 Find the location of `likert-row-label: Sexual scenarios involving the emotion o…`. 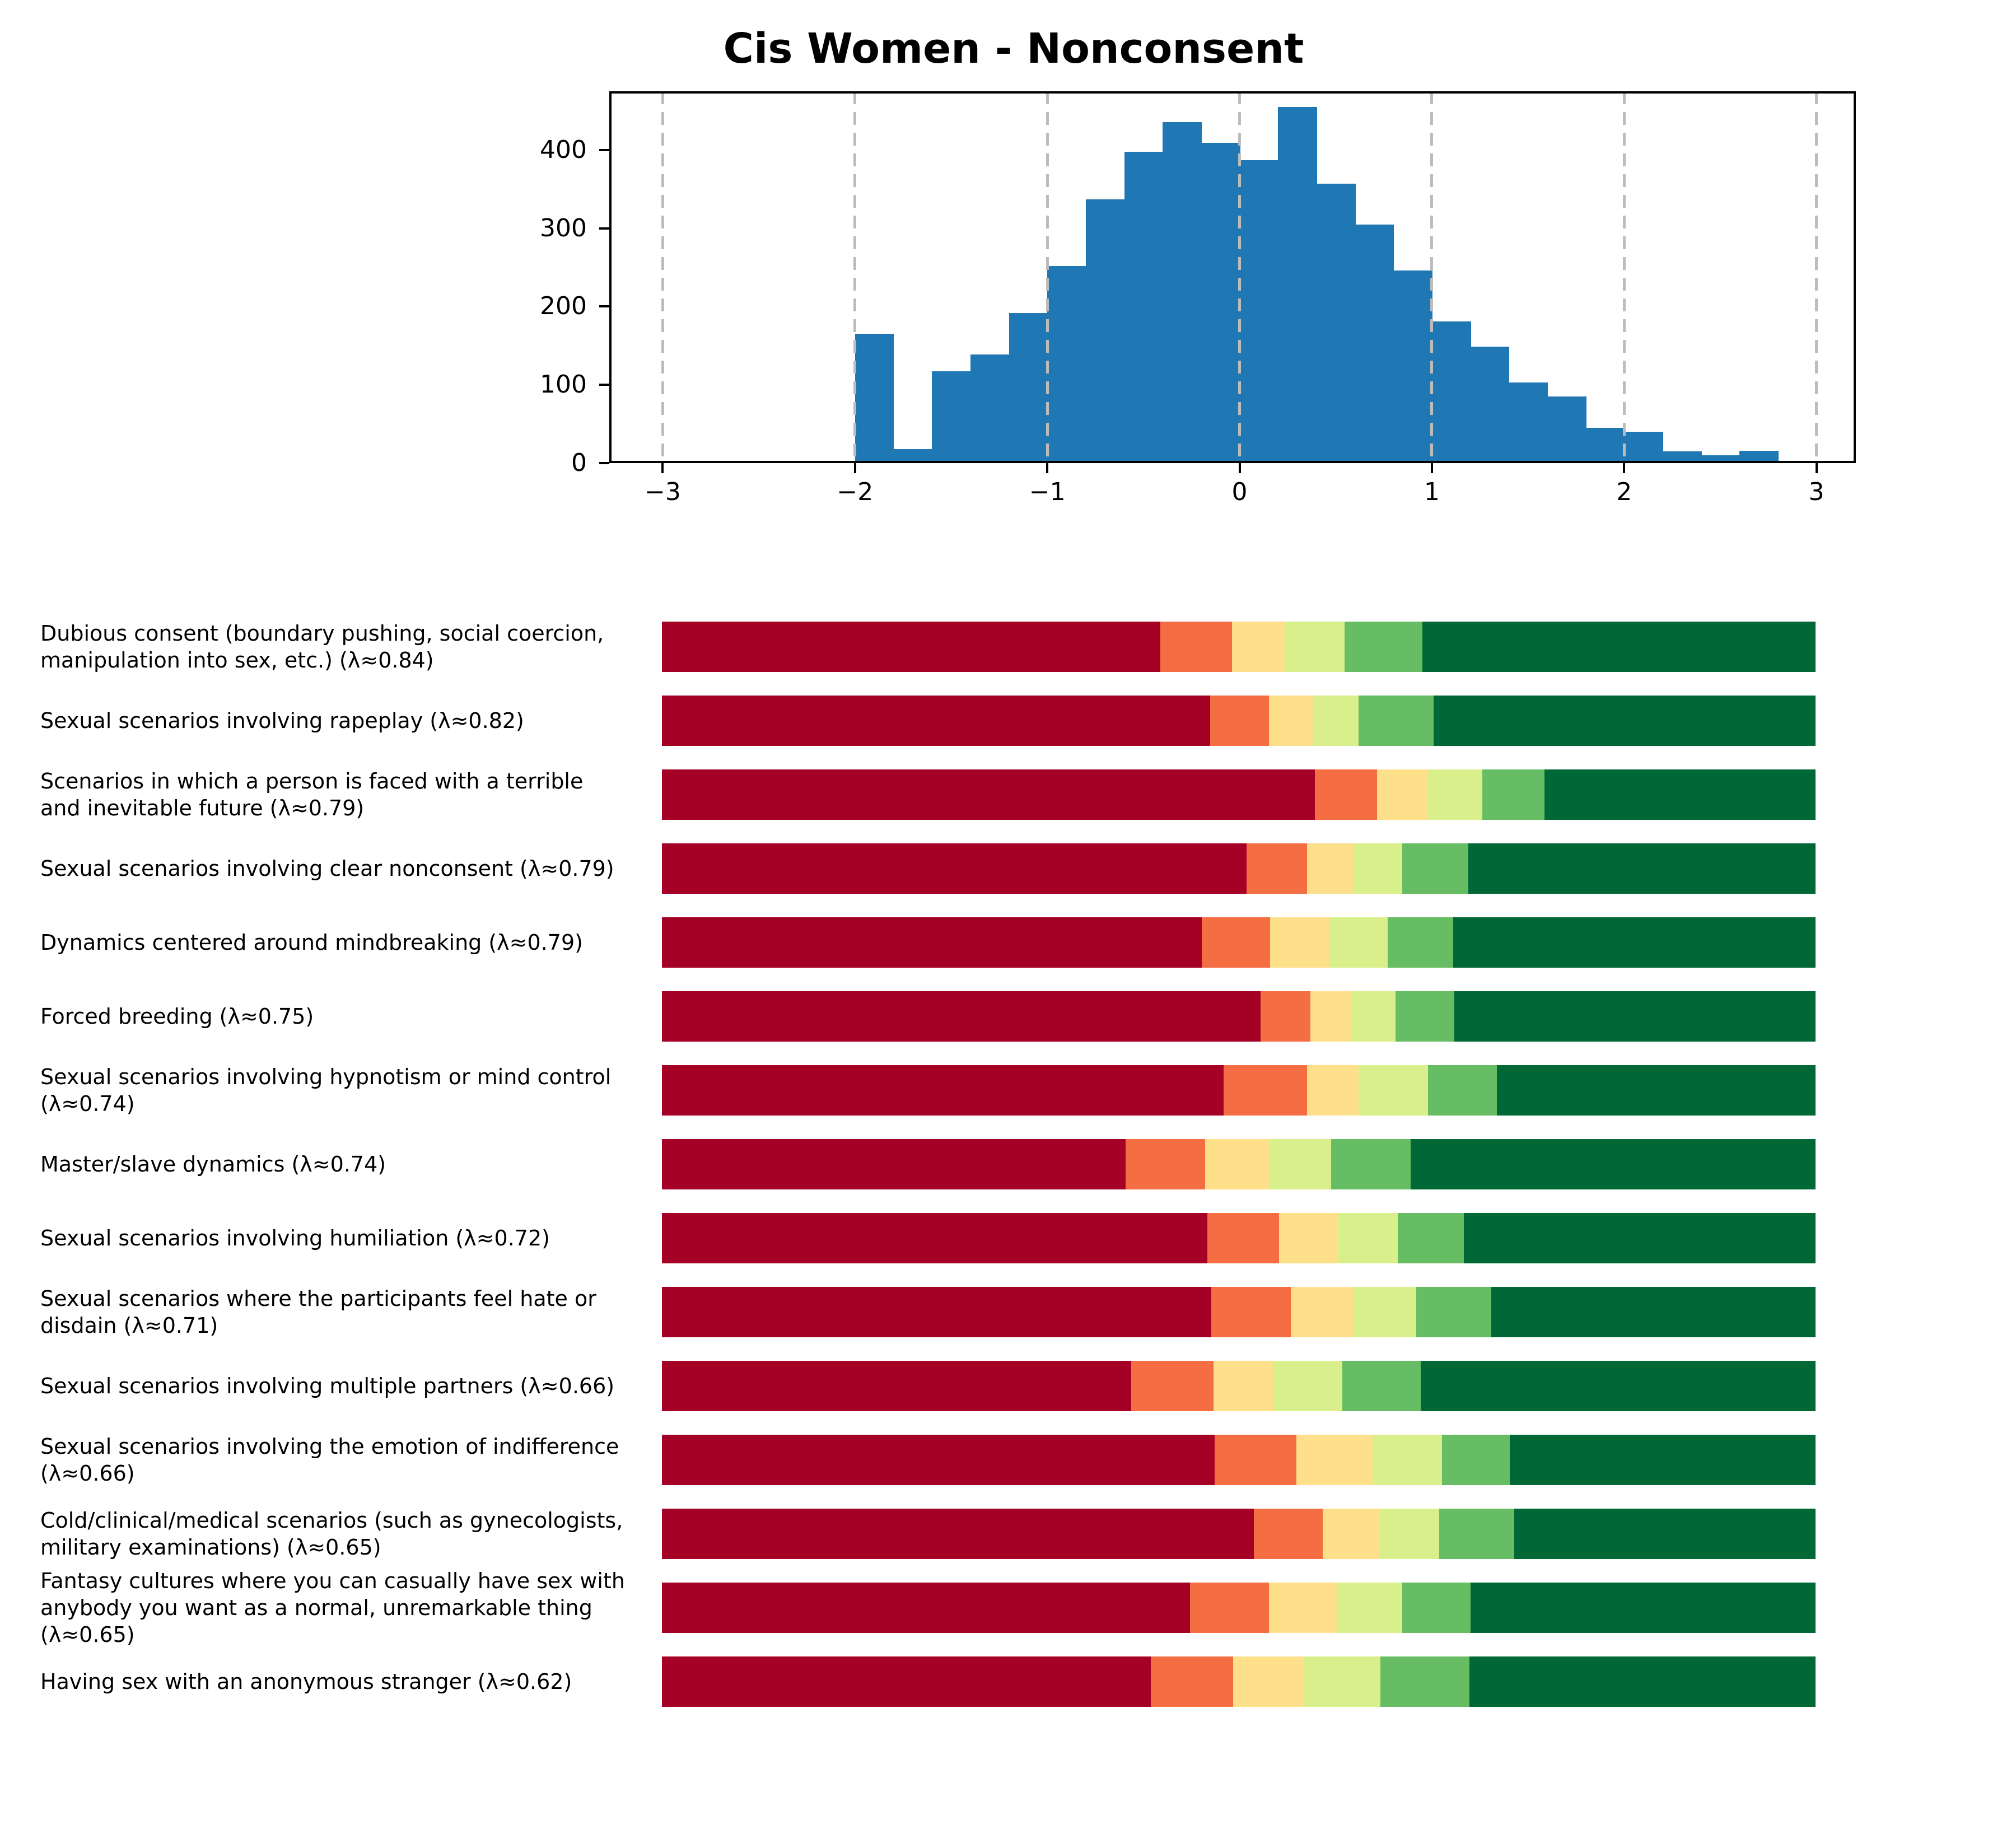

likert-row-label: Sexual scenarios involving the emotion o… is located at coordinates (330, 1460).